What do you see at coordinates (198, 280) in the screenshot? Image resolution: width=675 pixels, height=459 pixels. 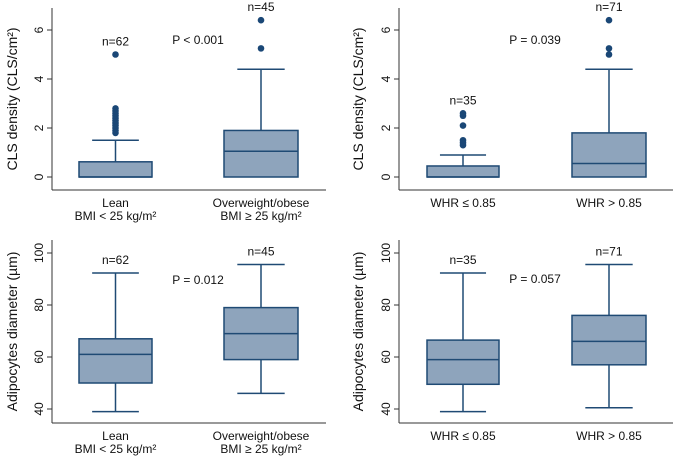 I see `p-value-label: P = 0.012` at bounding box center [198, 280].